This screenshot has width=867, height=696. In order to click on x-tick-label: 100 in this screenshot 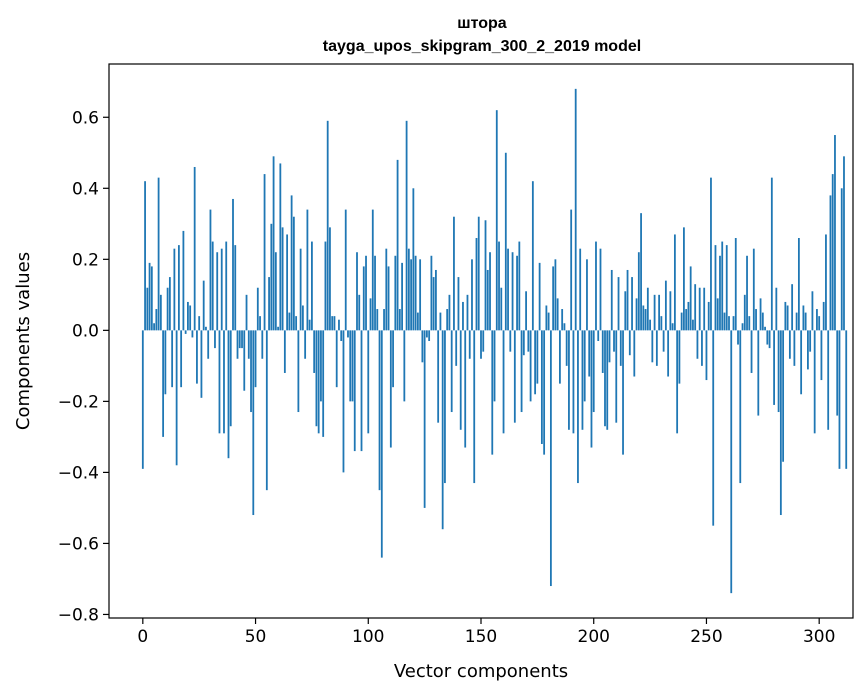, I will do `click(368, 637)`.